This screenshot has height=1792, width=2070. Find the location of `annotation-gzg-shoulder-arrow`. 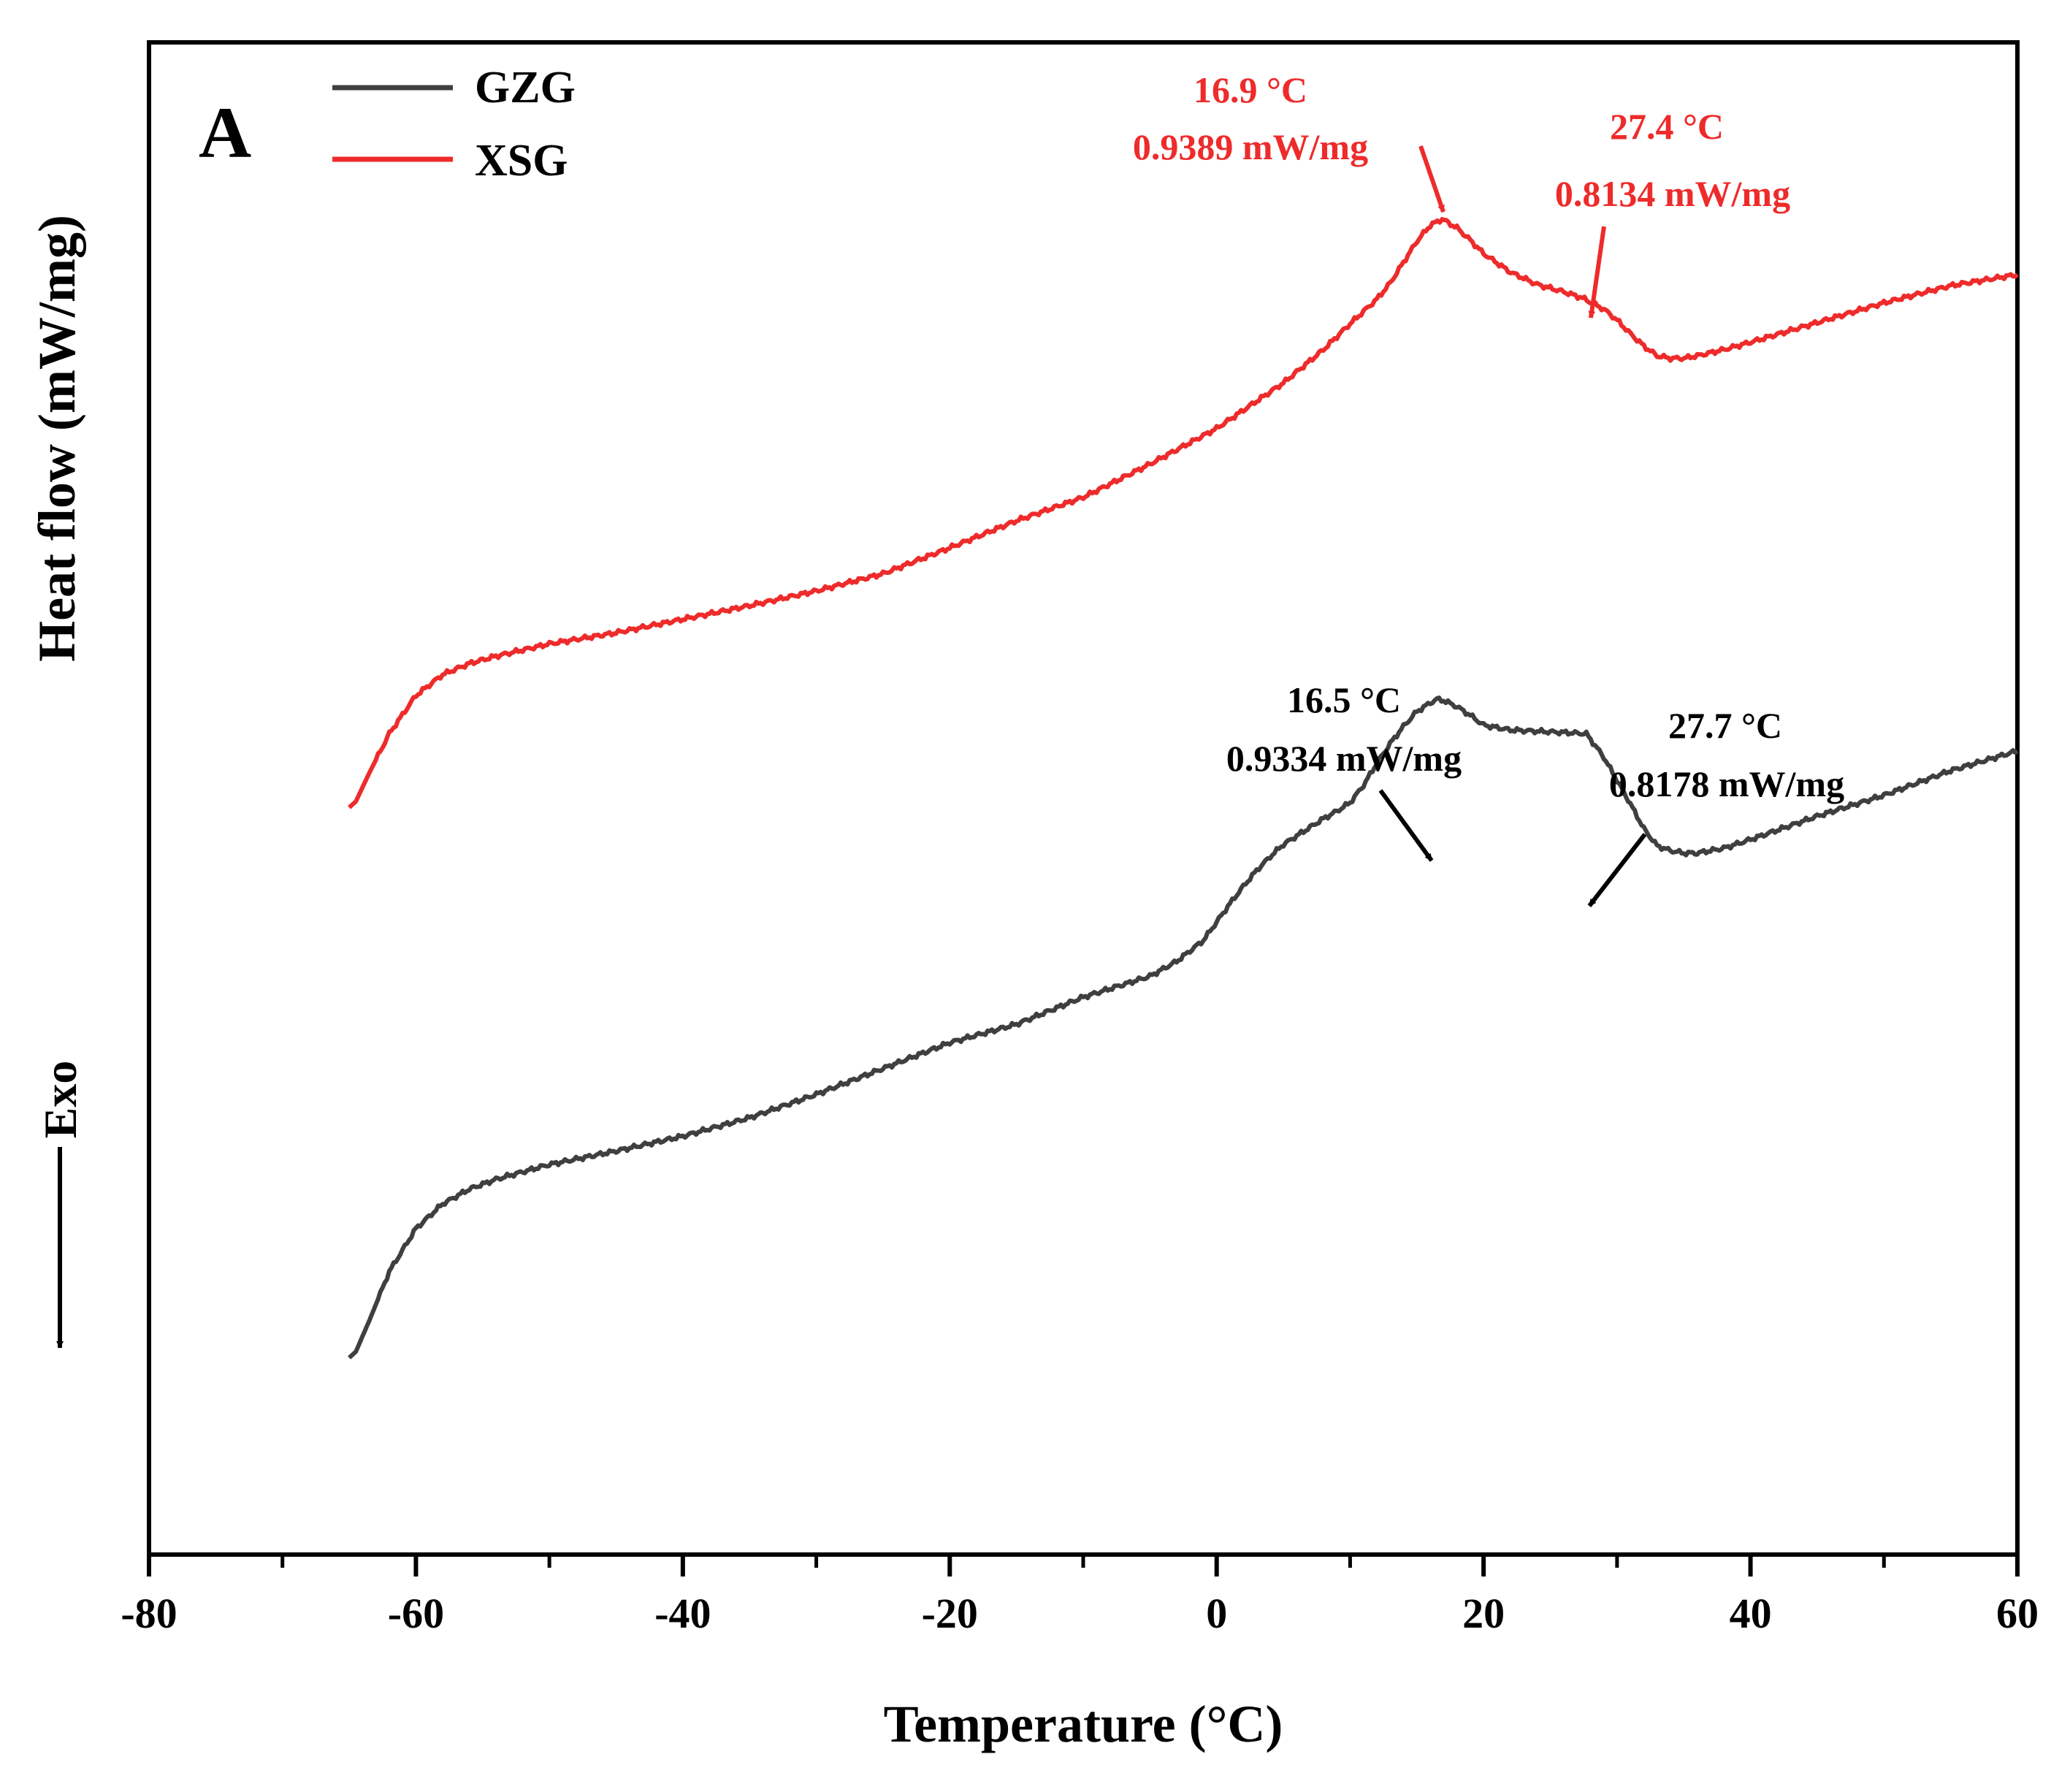

annotation-gzg-shoulder-arrow is located at coordinates (1617, 870).